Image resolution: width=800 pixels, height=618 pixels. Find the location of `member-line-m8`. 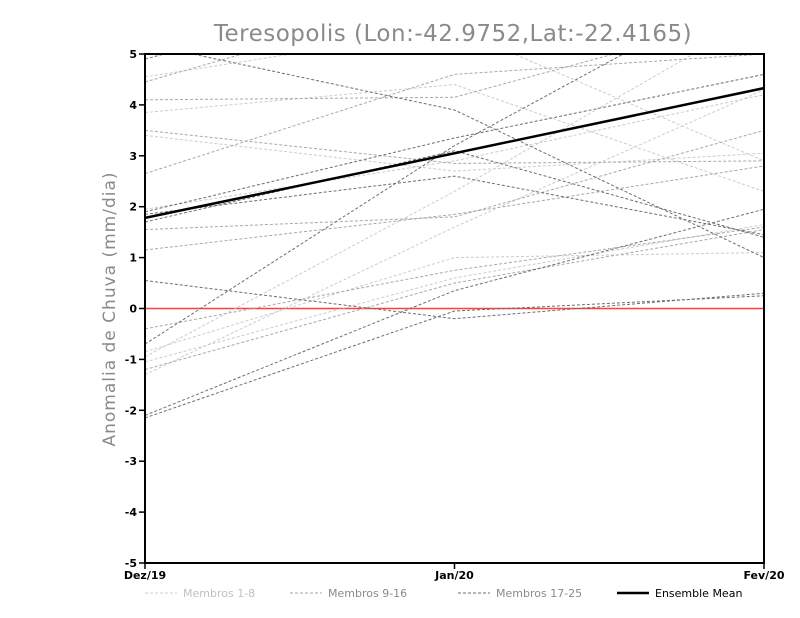

member-line-m8 is located at coordinates (454, 108).